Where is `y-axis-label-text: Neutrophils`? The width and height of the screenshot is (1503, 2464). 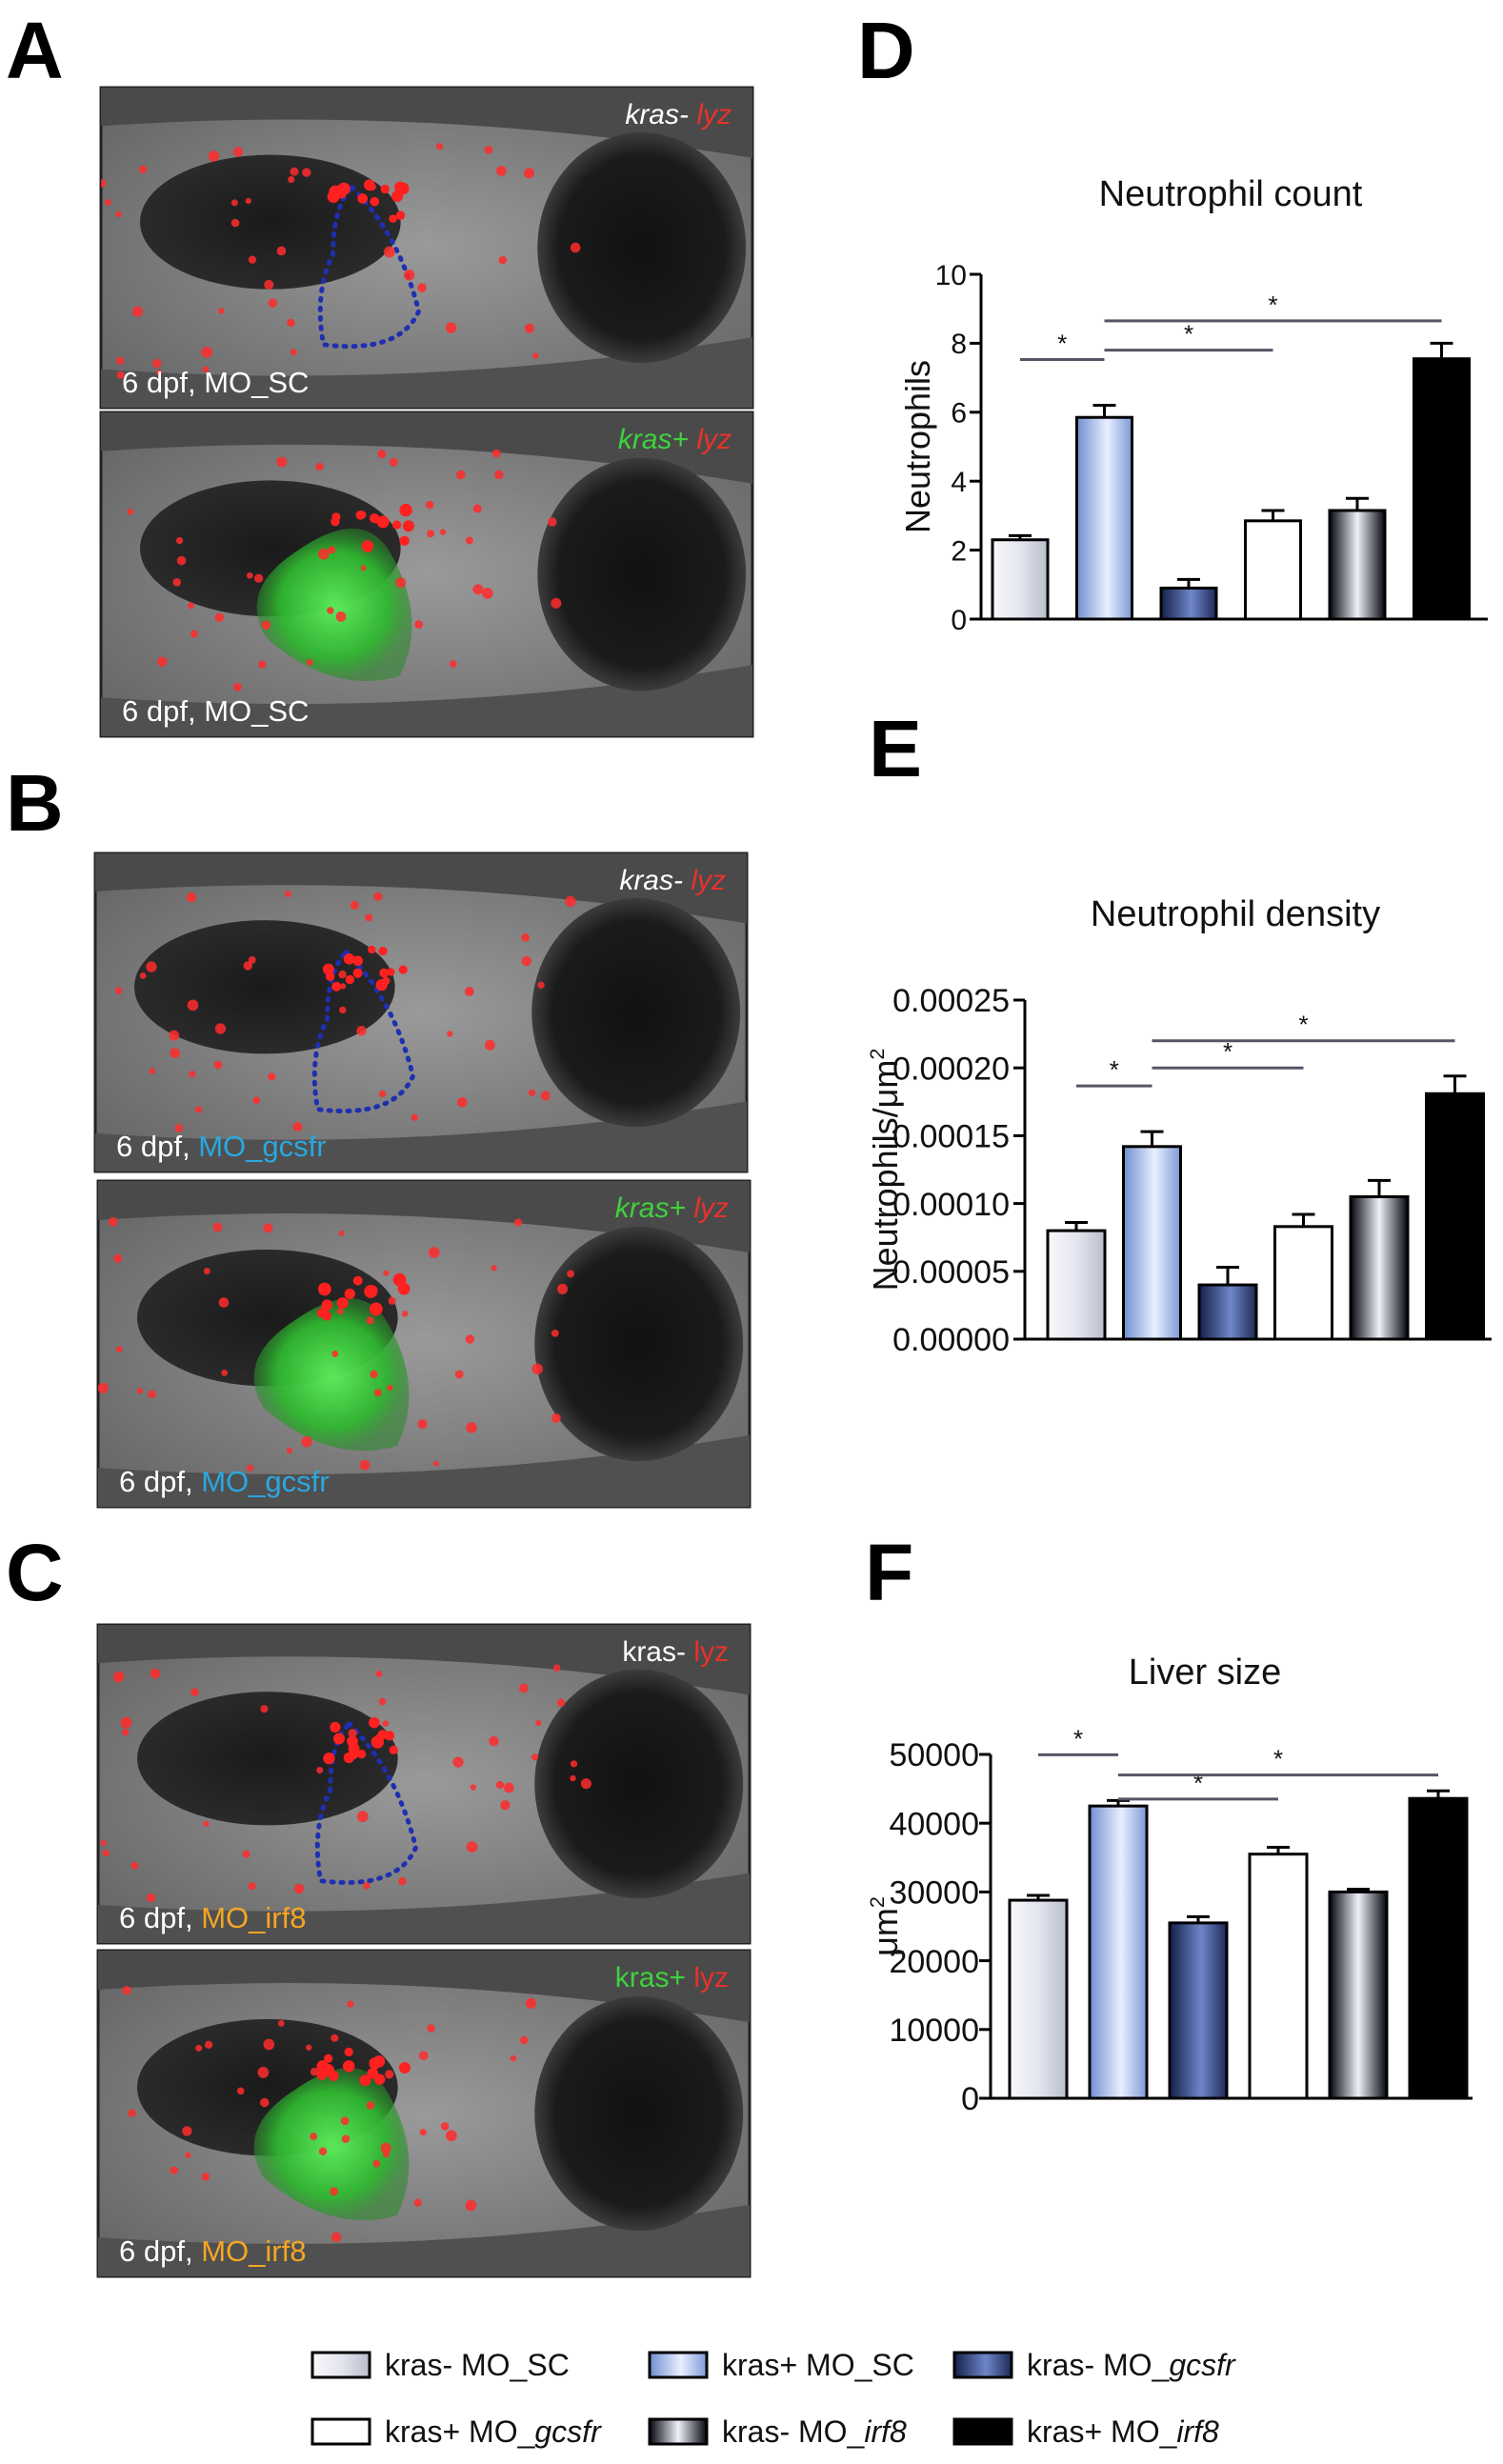 y-axis-label-text: Neutrophils is located at coordinates (917, 446).